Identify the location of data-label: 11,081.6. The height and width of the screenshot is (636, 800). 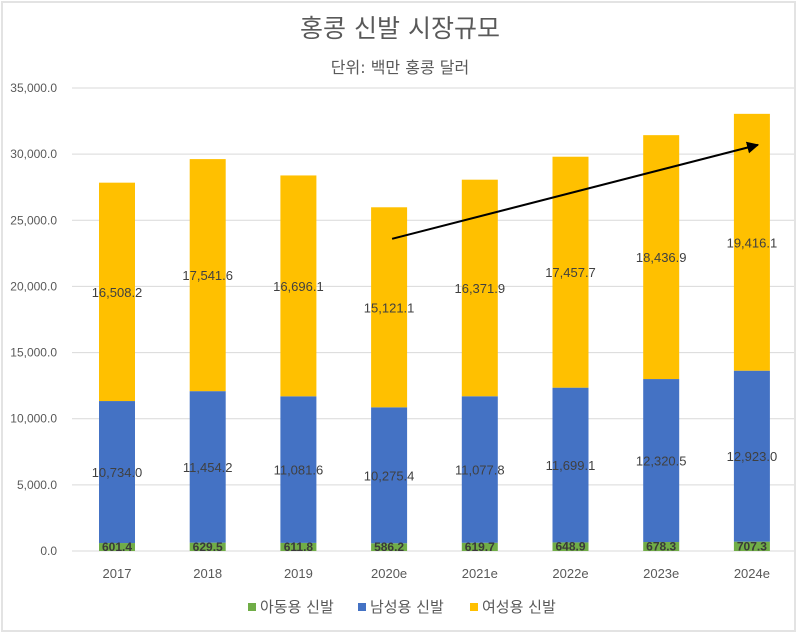
(299, 470).